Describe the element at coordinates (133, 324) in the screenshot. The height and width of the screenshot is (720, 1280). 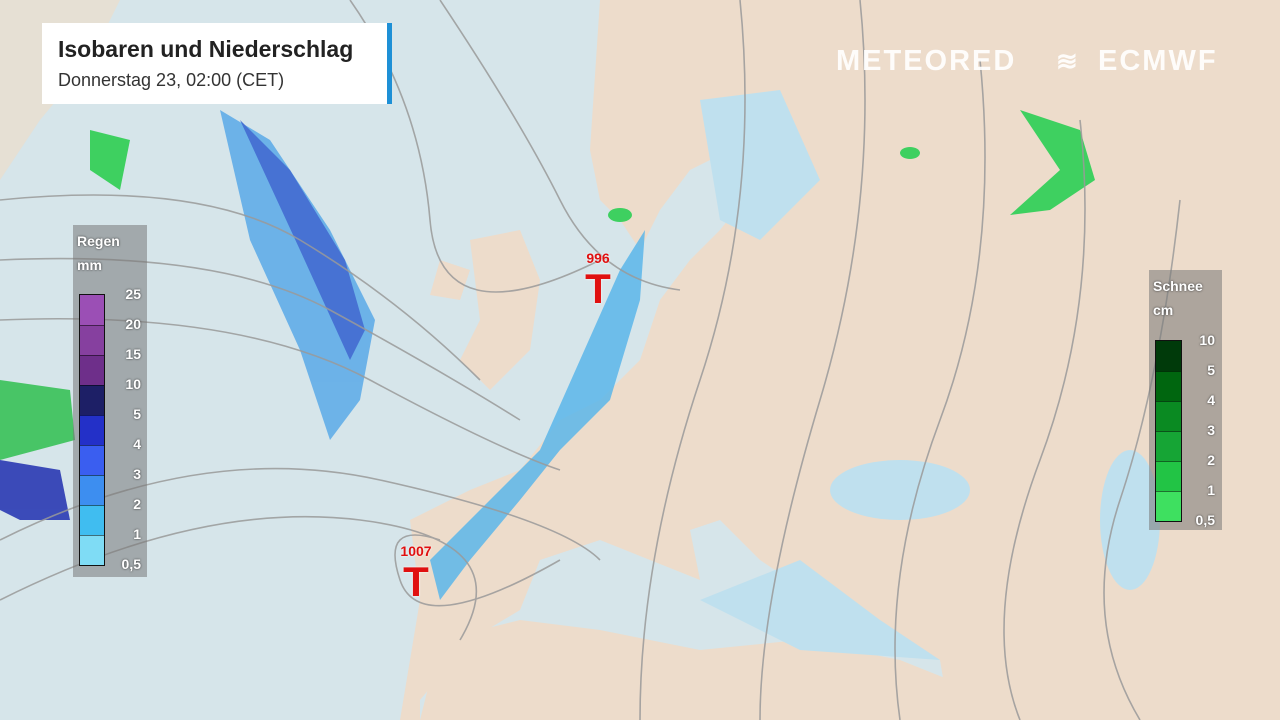
I see `legend-tick: 20` at that location.